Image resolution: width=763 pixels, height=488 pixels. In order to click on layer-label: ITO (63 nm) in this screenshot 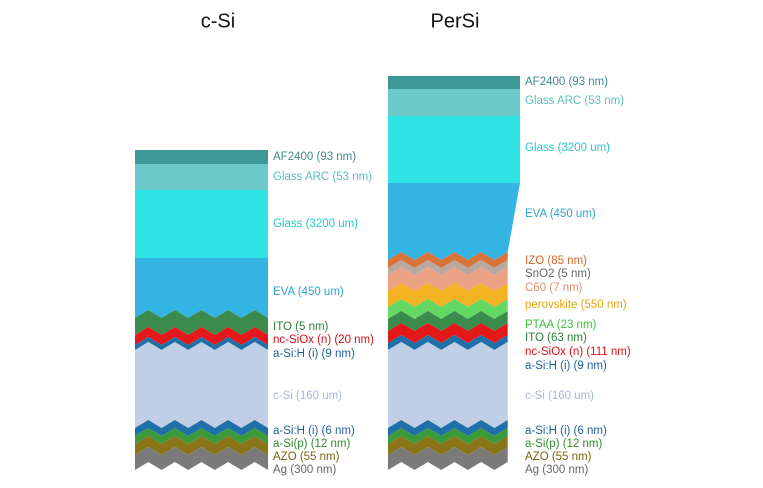, I will do `click(556, 338)`.